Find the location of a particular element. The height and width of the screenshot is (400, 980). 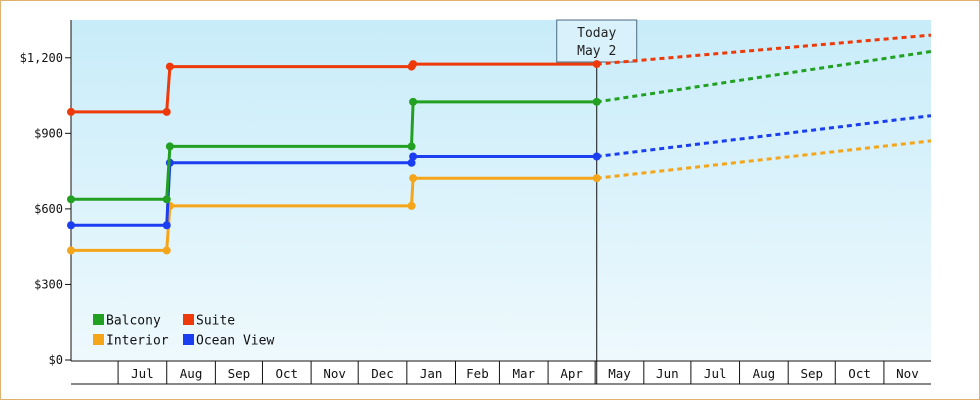

y-tick-label: $300 is located at coordinates (48, 284).